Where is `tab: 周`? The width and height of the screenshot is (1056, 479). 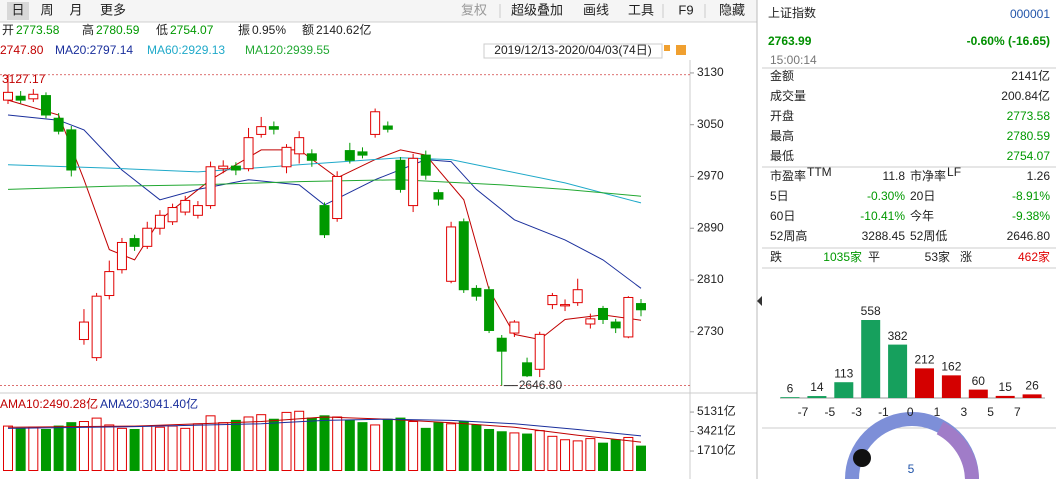 tab: 周 is located at coordinates (46, 9).